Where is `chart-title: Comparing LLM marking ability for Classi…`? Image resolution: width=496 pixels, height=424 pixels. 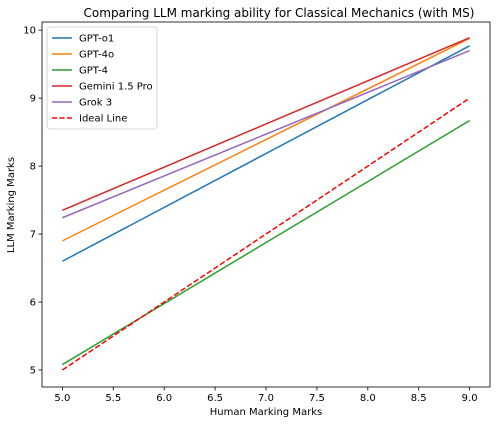 chart-title: Comparing LLM marking ability for Classi… is located at coordinates (279, 13).